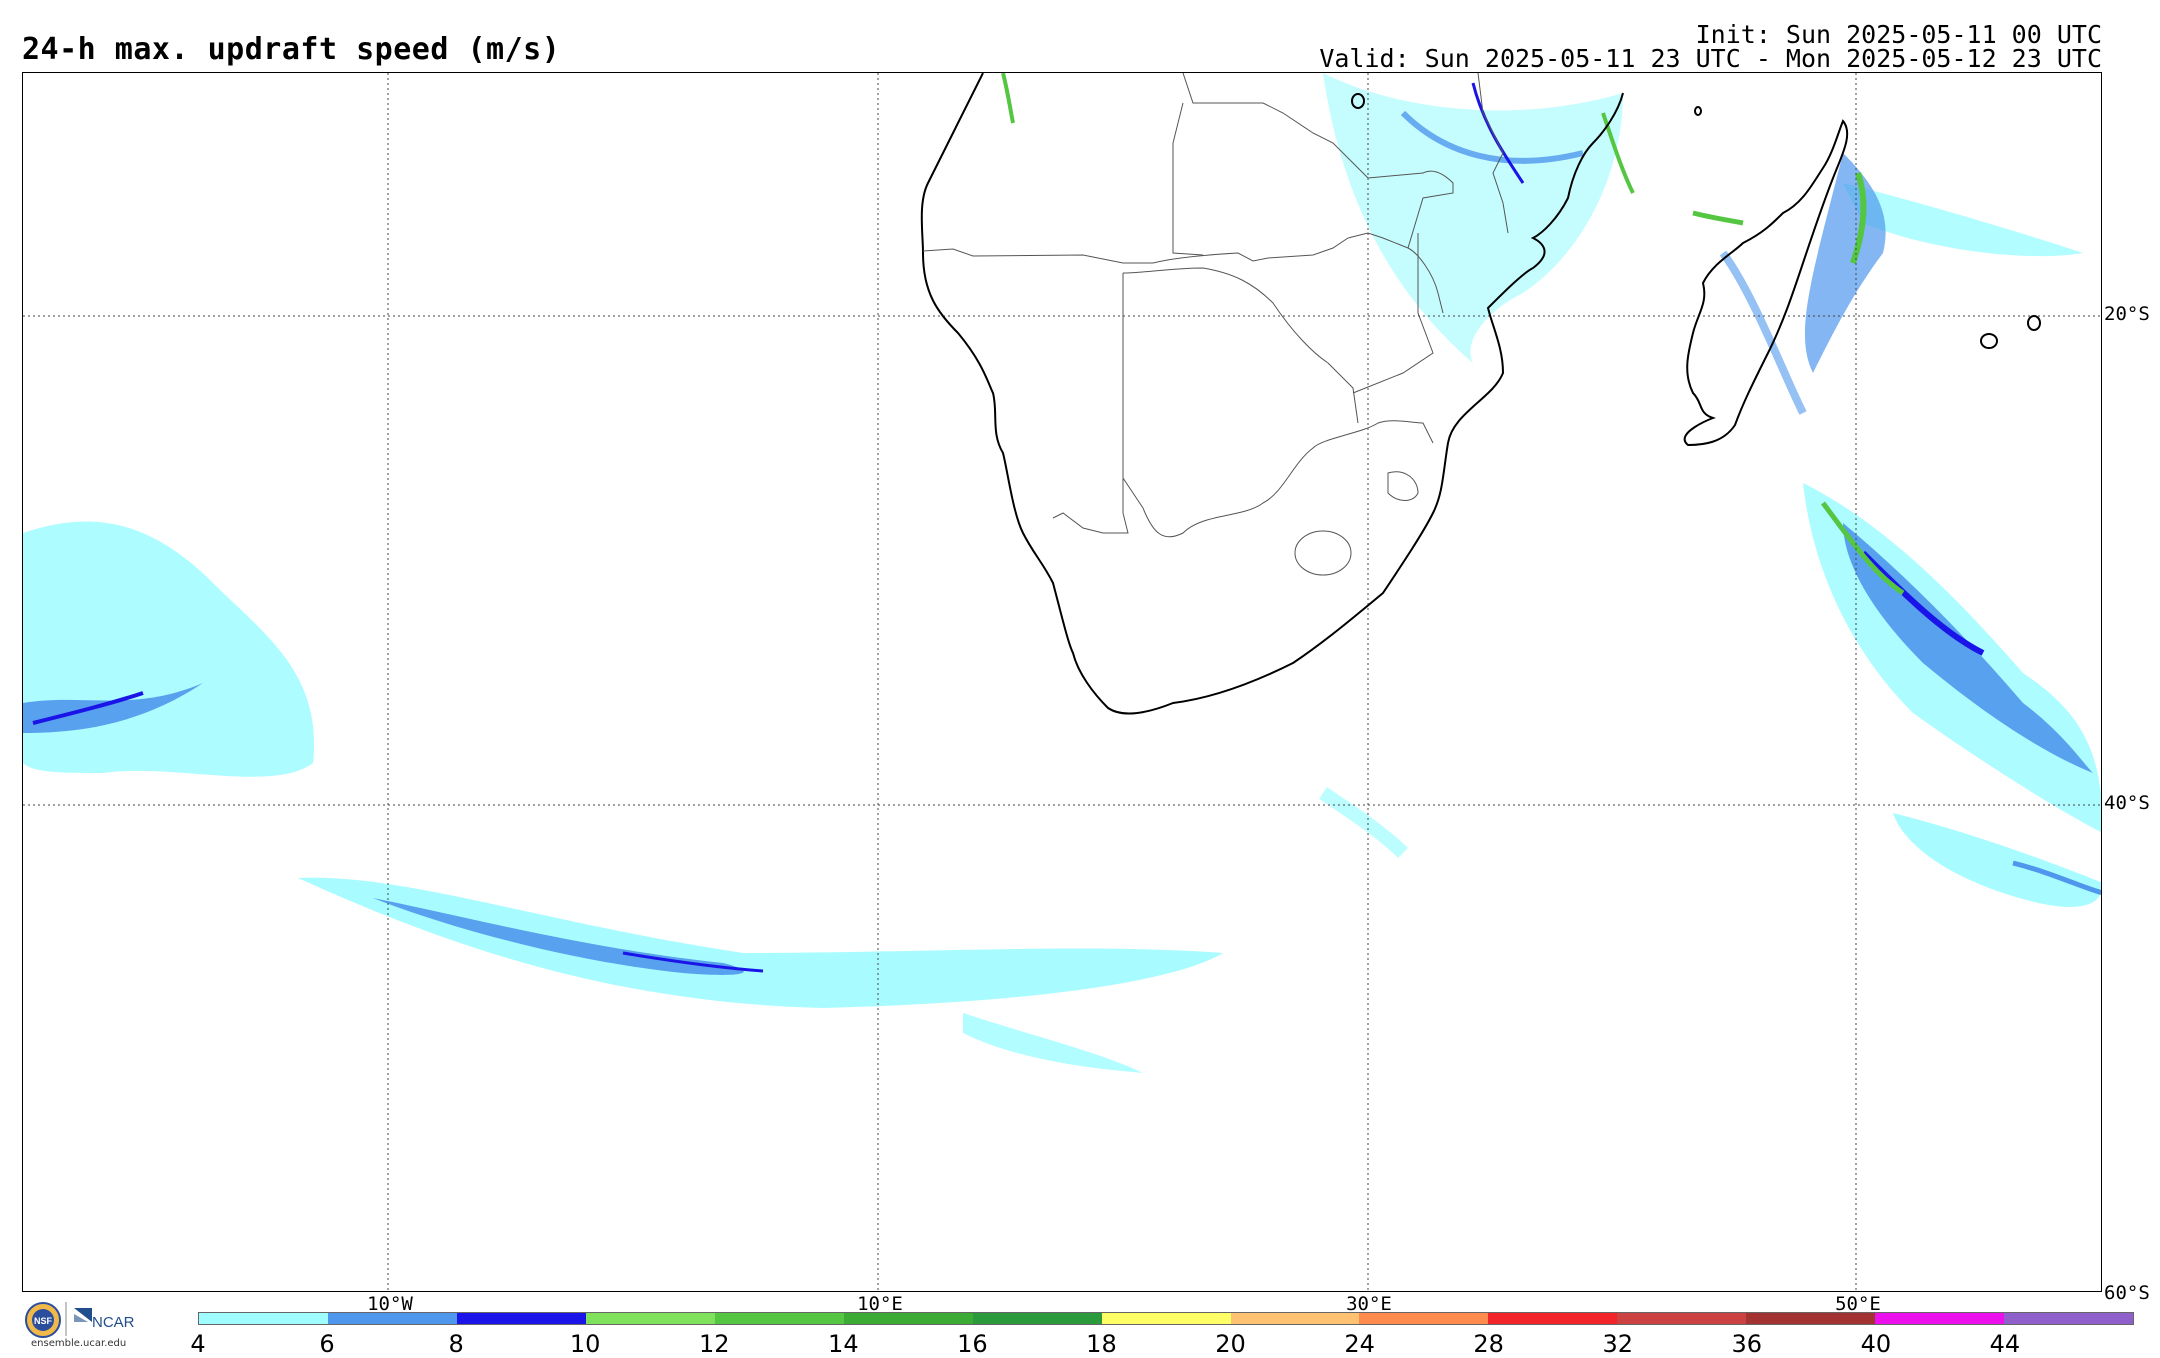 This screenshot has height=1358, width=2160. Describe the element at coordinates (1858, 1304) in the screenshot. I see `lon-label-50e: 50°E` at that location.